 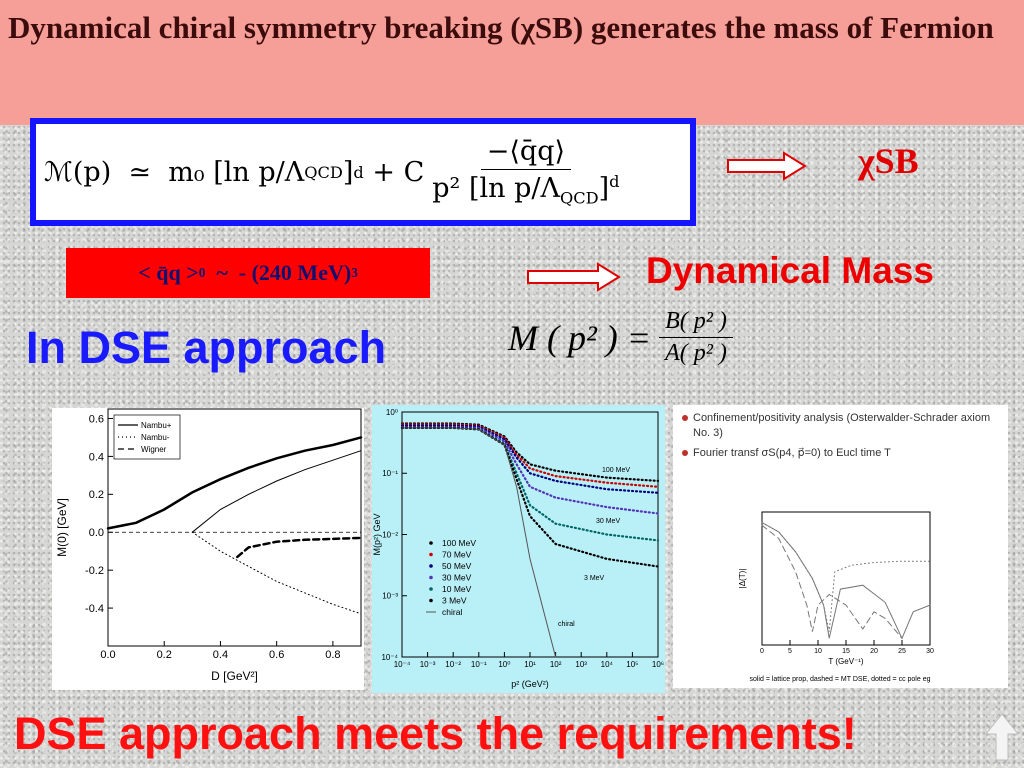 What do you see at coordinates (236, 172) in the screenshot?
I see `formula-part: m₀ [ln p/Λ` at bounding box center [236, 172].